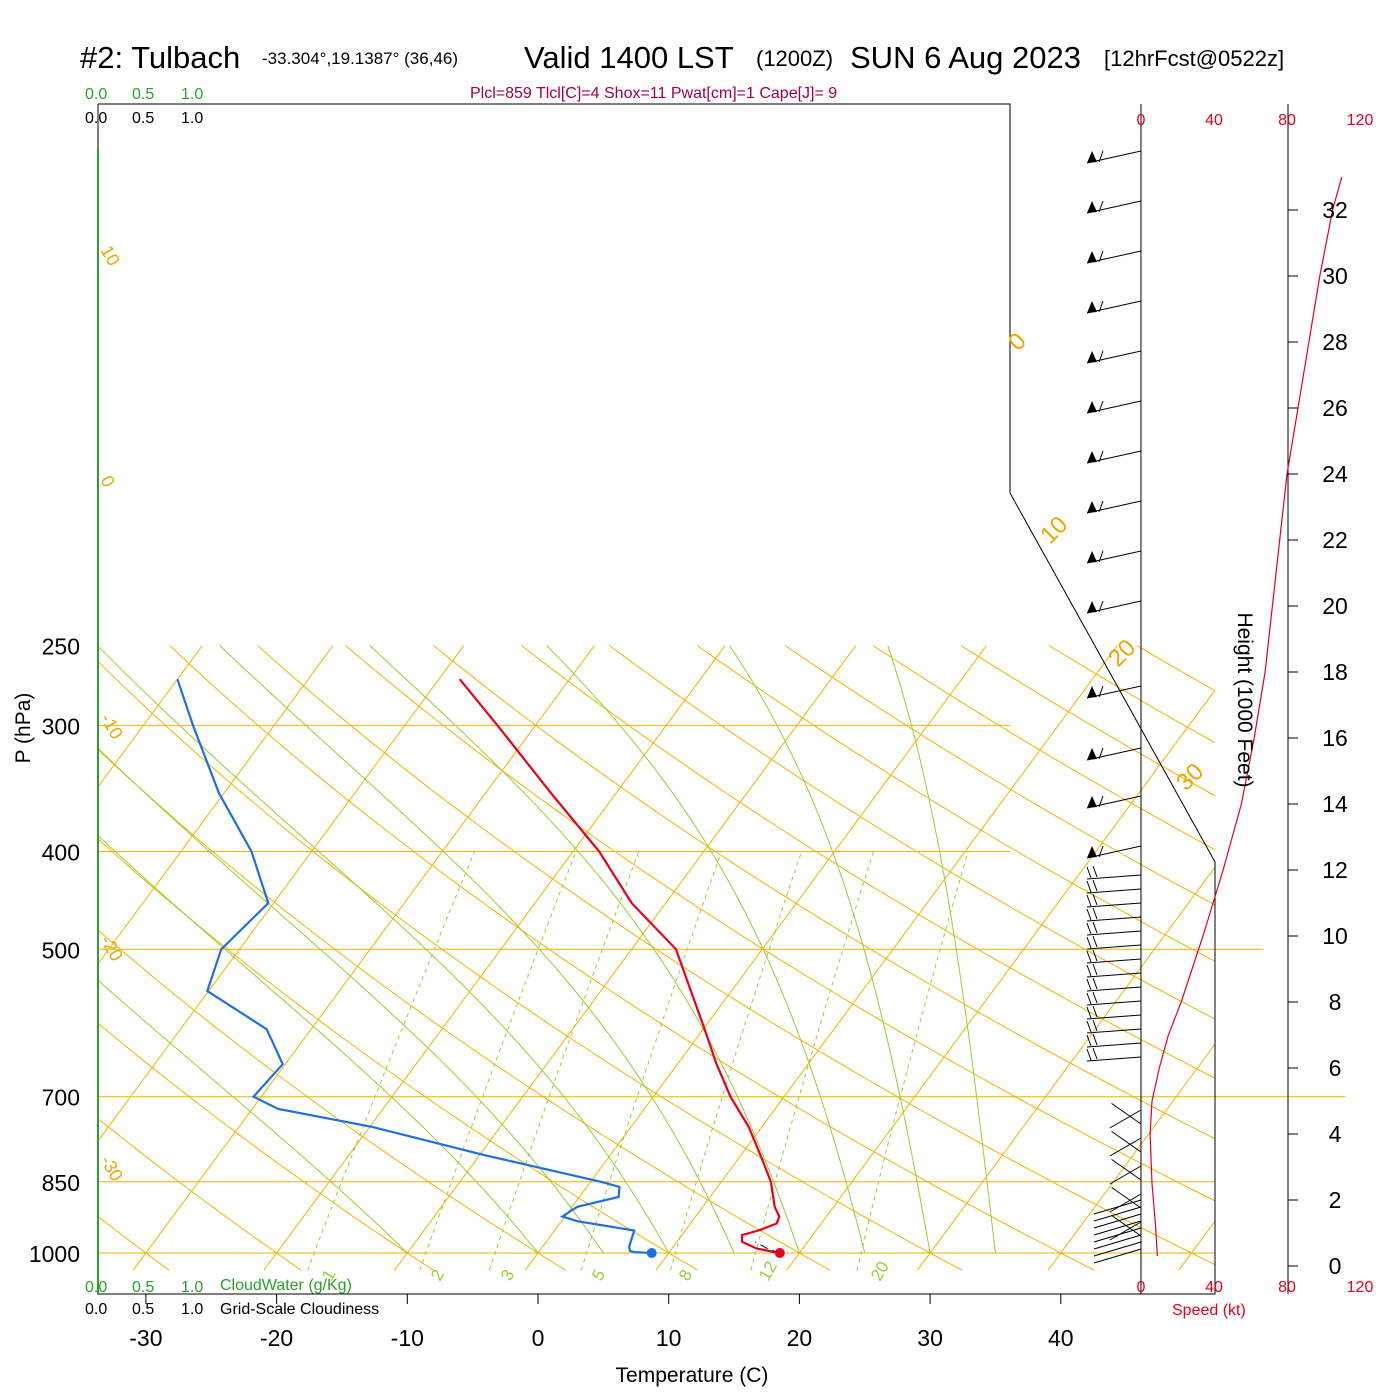 The image size is (1400, 1400). Describe the element at coordinates (1190, 777) in the screenshot. I see `dry-adiabat-label-right: 30` at that location.